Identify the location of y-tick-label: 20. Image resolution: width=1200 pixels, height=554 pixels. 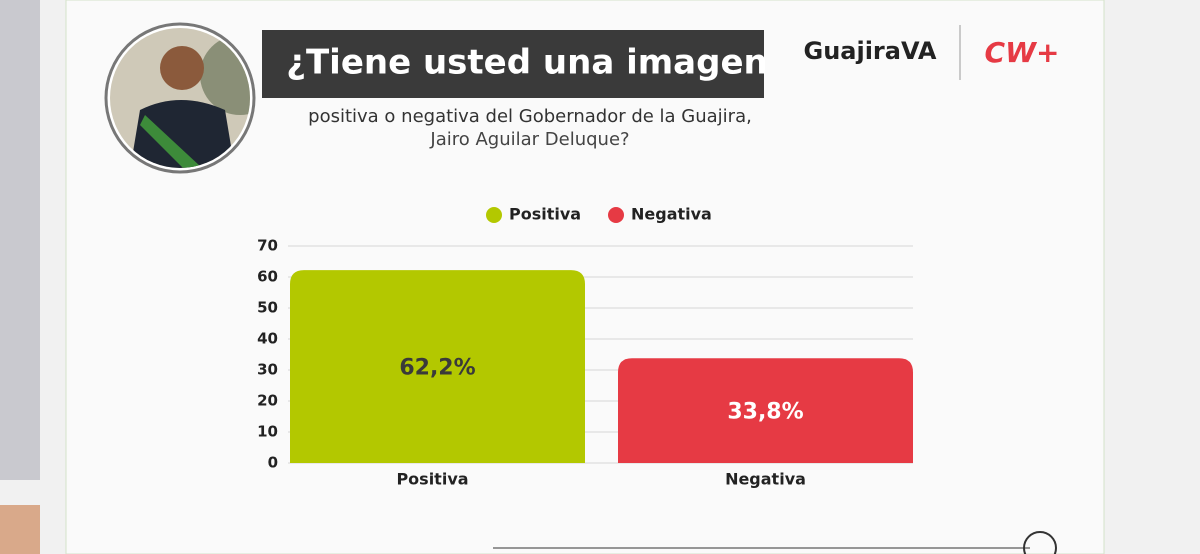
(267, 401).